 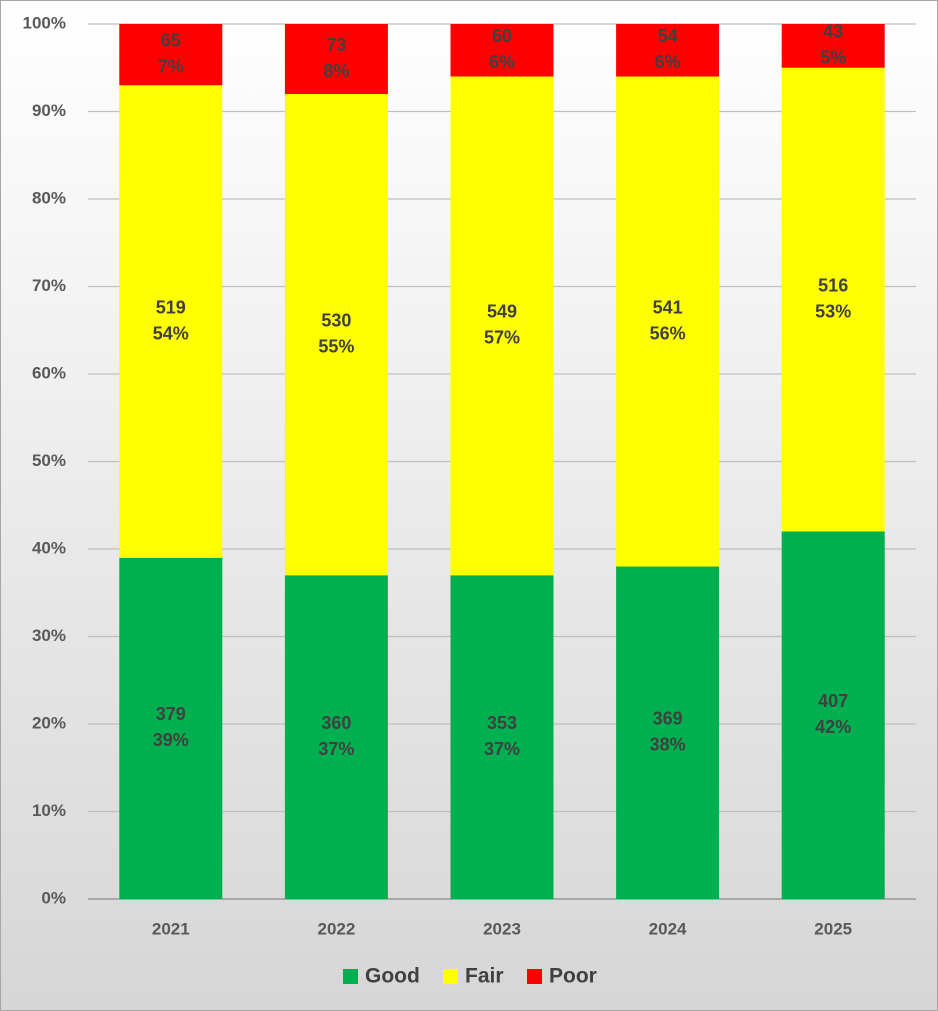 I want to click on data-label-count: 73, so click(x=336, y=45).